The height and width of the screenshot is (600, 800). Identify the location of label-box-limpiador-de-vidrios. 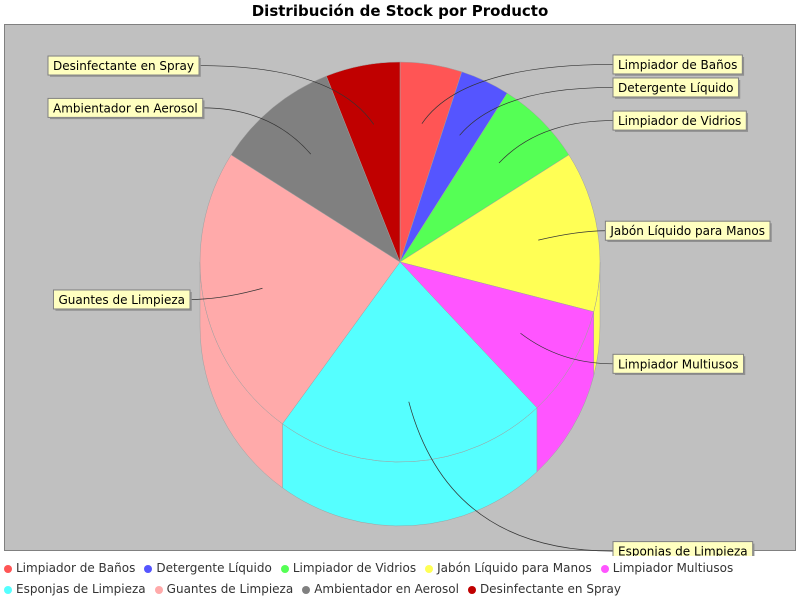
(679, 120).